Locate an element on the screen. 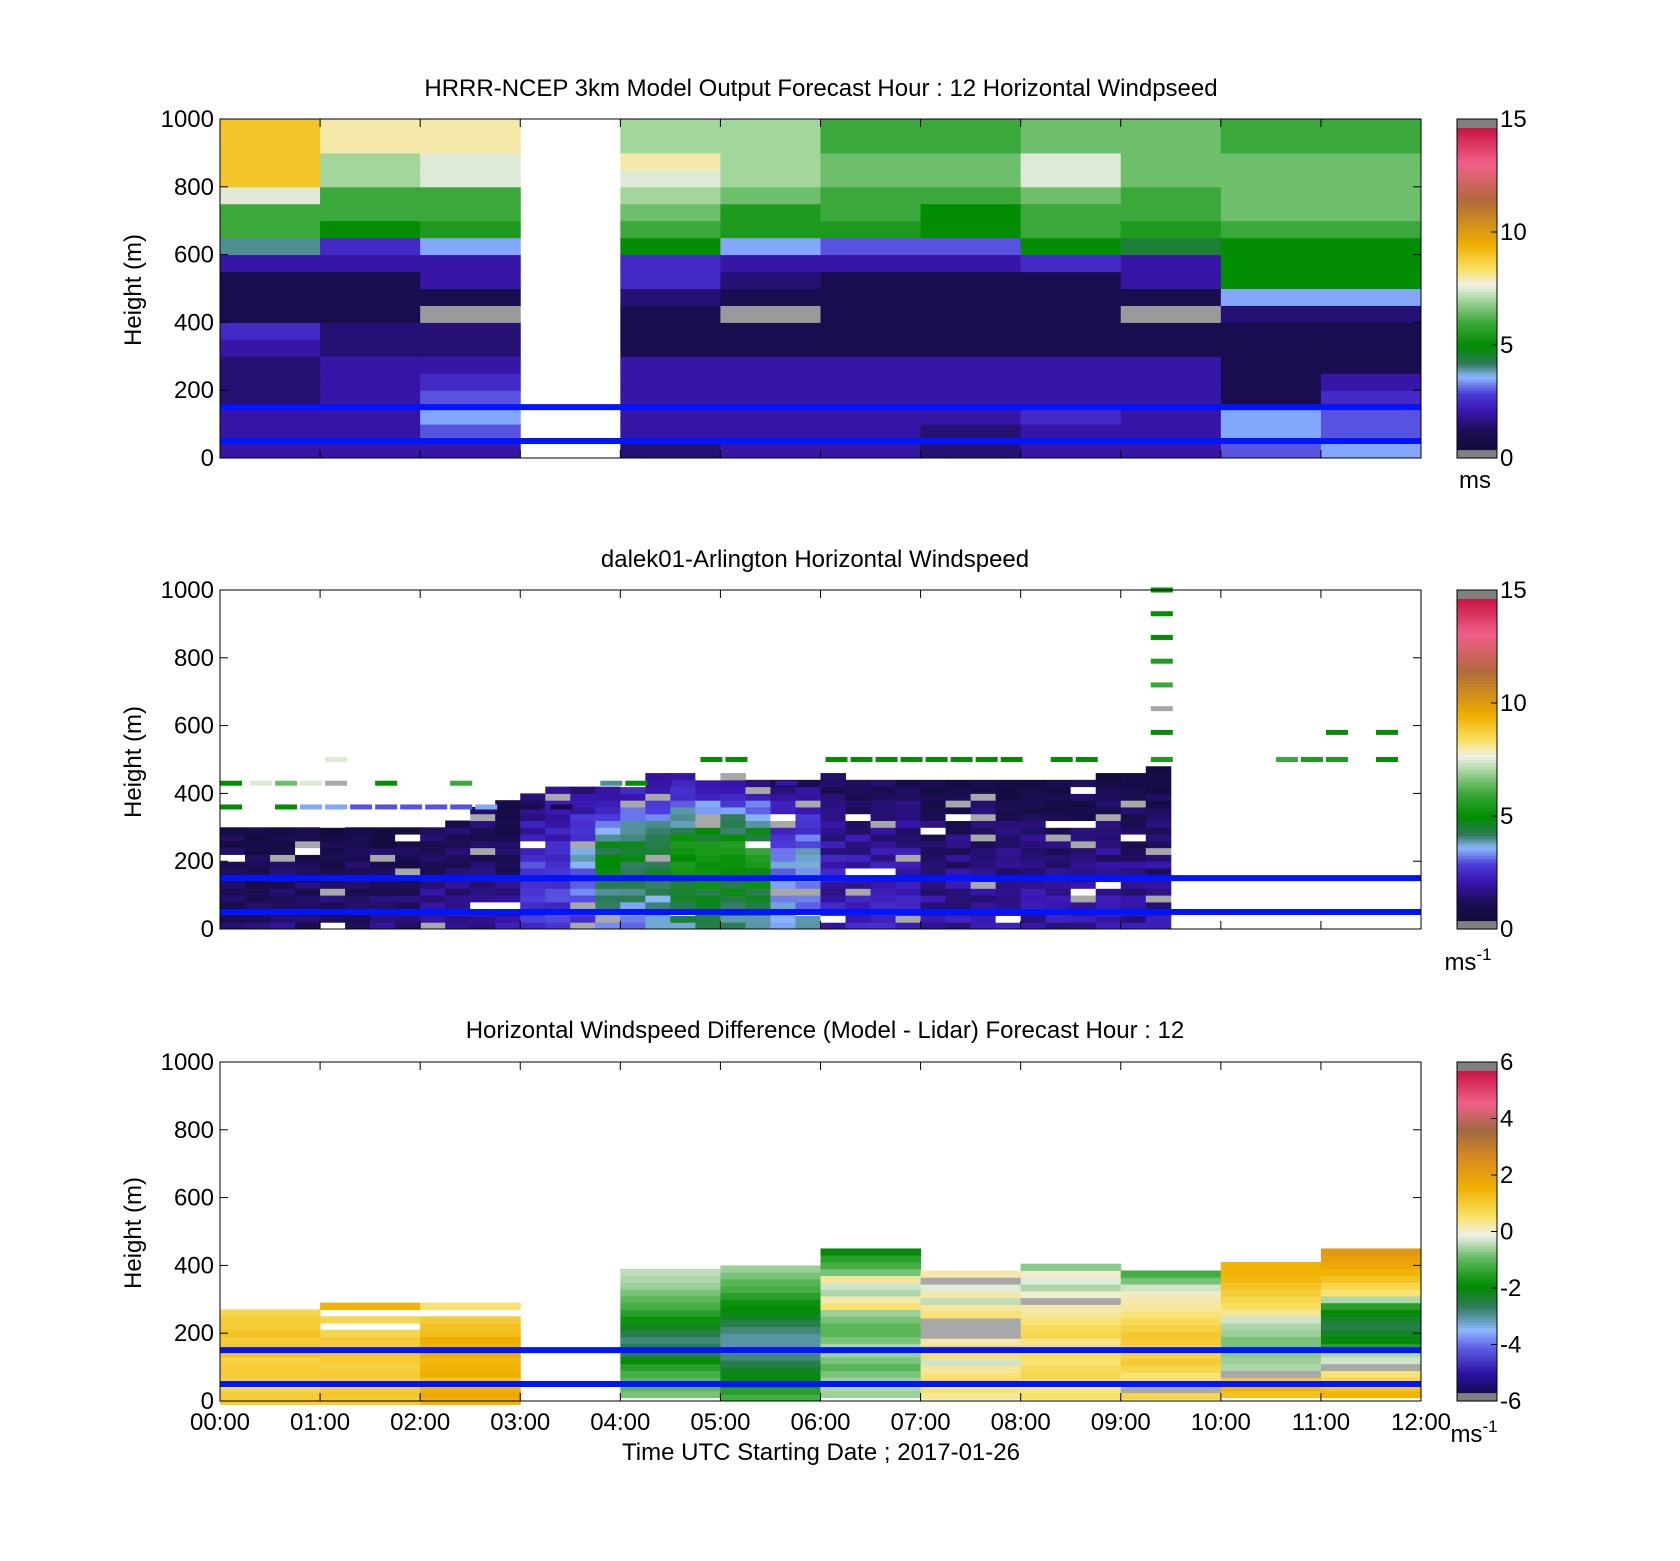 This screenshot has width=1680, height=1561. colorbar-frame is located at coordinates (1477, 288).